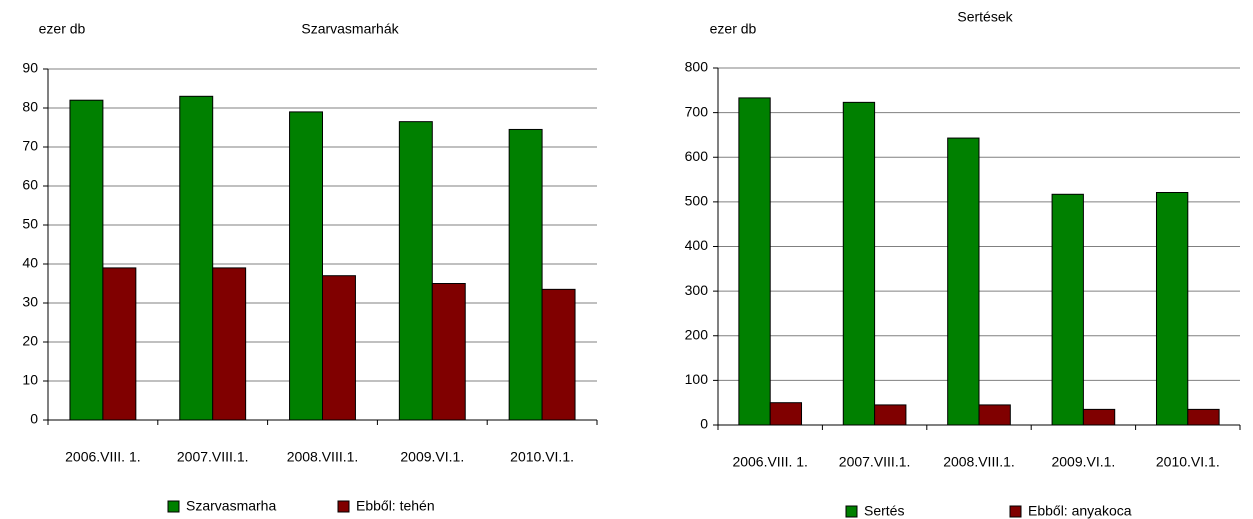  Describe the element at coordinates (697, 245) in the screenshot. I see `y-tick-label: 400` at that location.